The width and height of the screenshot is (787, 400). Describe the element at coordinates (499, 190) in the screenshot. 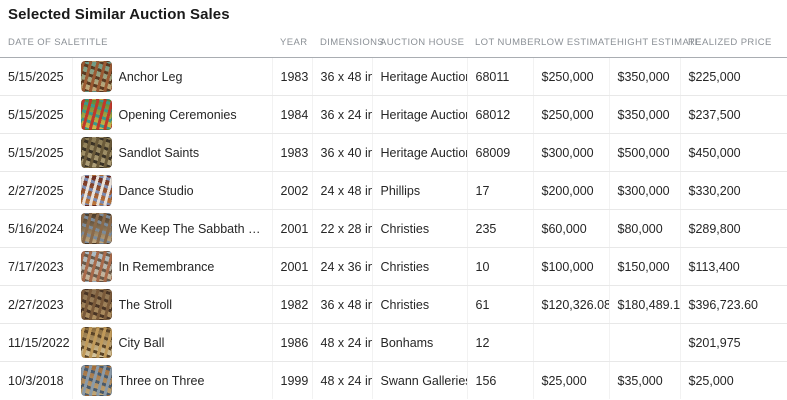

I see `lot-number-cell: 17` at that location.